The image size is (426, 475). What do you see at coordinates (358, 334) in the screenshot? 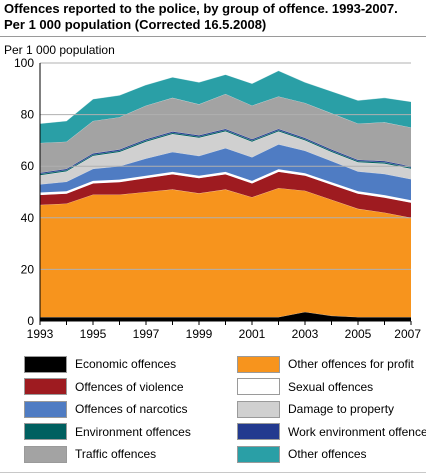
I see `x-tick-label: 2005` at bounding box center [358, 334].